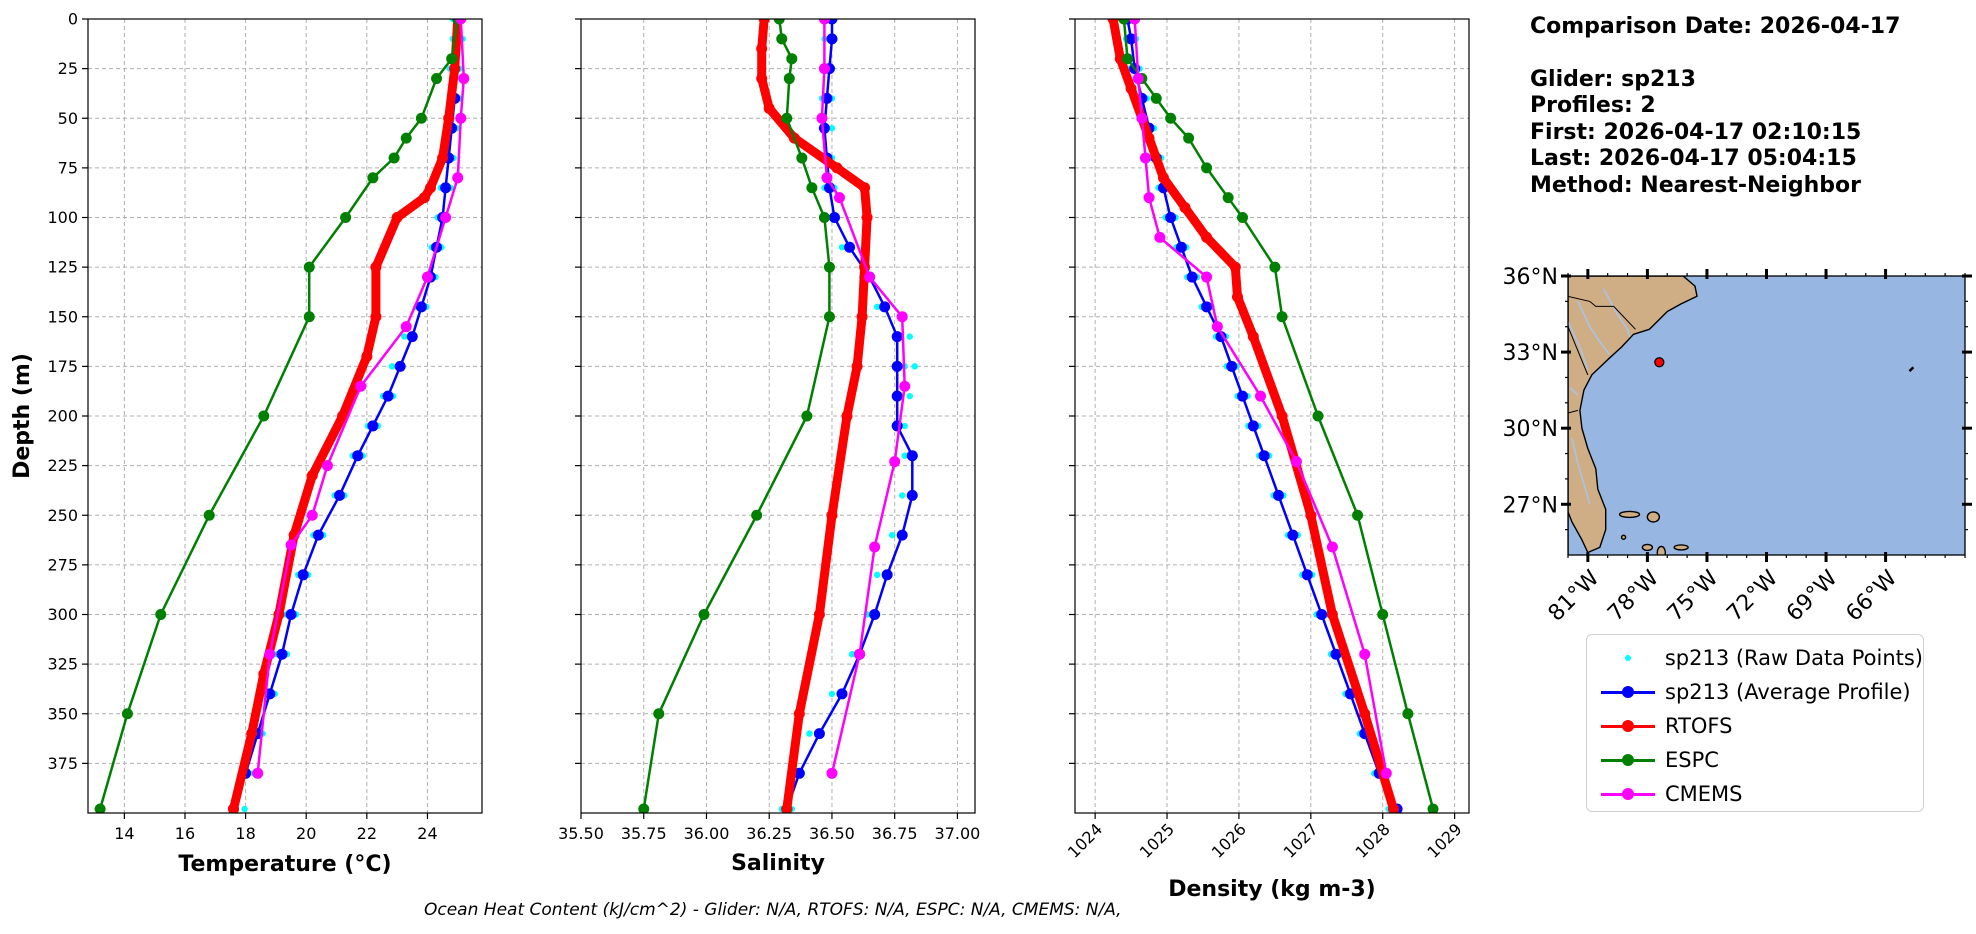  Describe the element at coordinates (1085, 841) in the screenshot. I see `x-tick-label: 1024` at that location.